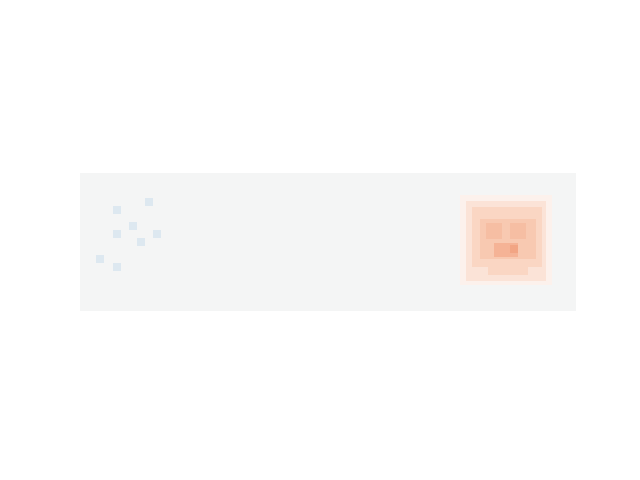  What do you see at coordinates (506, 240) in the screenshot?
I see `orange-blob` at bounding box center [506, 240].